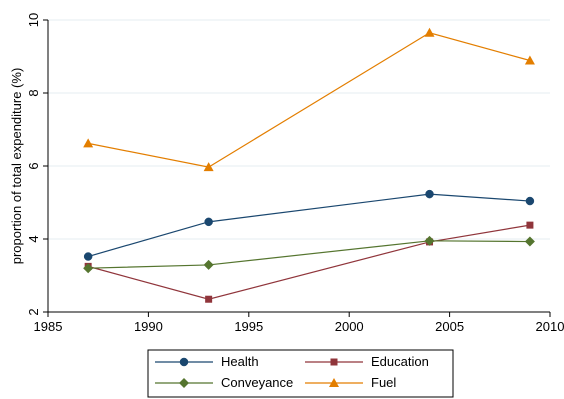 The height and width of the screenshot is (399, 564). Describe the element at coordinates (209, 299) in the screenshot. I see `data-point-education-1993` at that location.